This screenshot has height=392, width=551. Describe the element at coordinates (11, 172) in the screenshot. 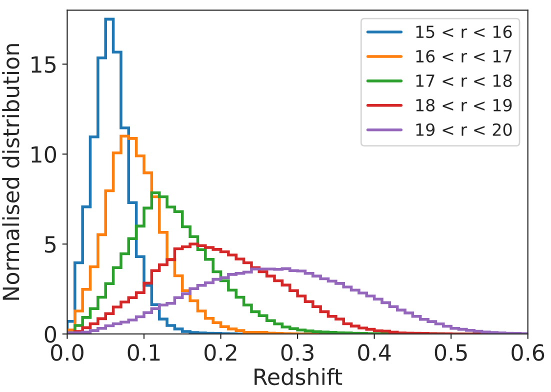

I see `y-axis-title: Normalised distribution` at that location.